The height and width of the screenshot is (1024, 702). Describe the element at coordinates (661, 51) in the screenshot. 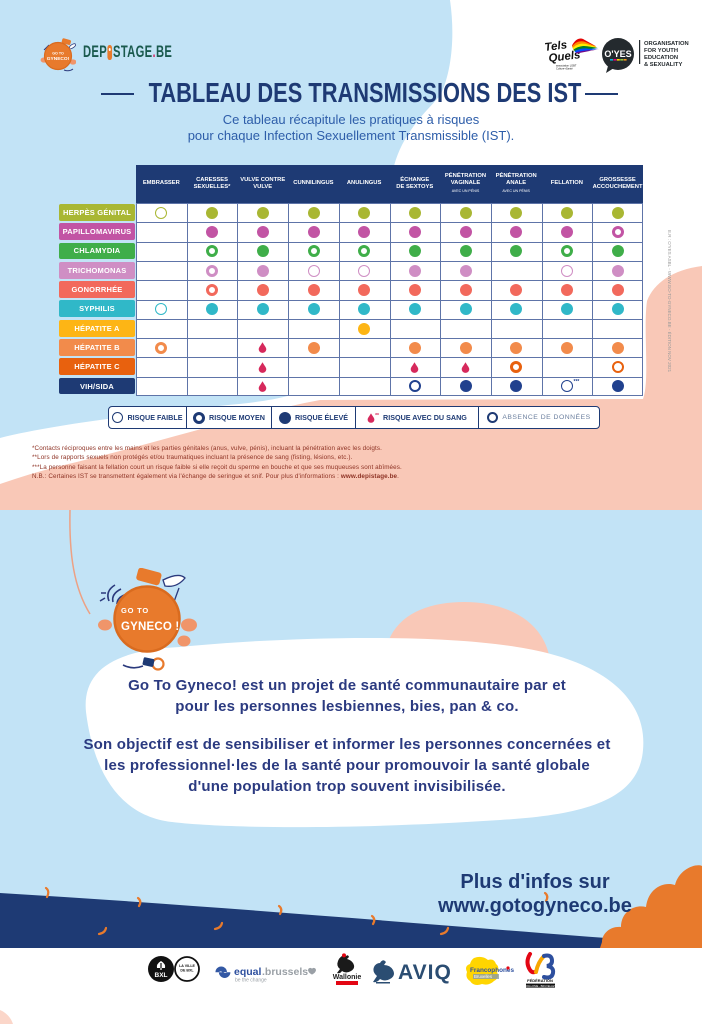

I see `svg-text: FOR YOUTH` at that location.